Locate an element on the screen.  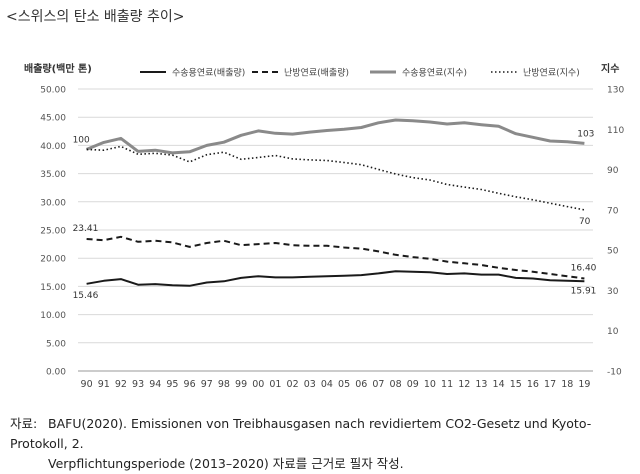
y-axis-title: 배출량(백만 톤) is located at coordinates (58, 68).